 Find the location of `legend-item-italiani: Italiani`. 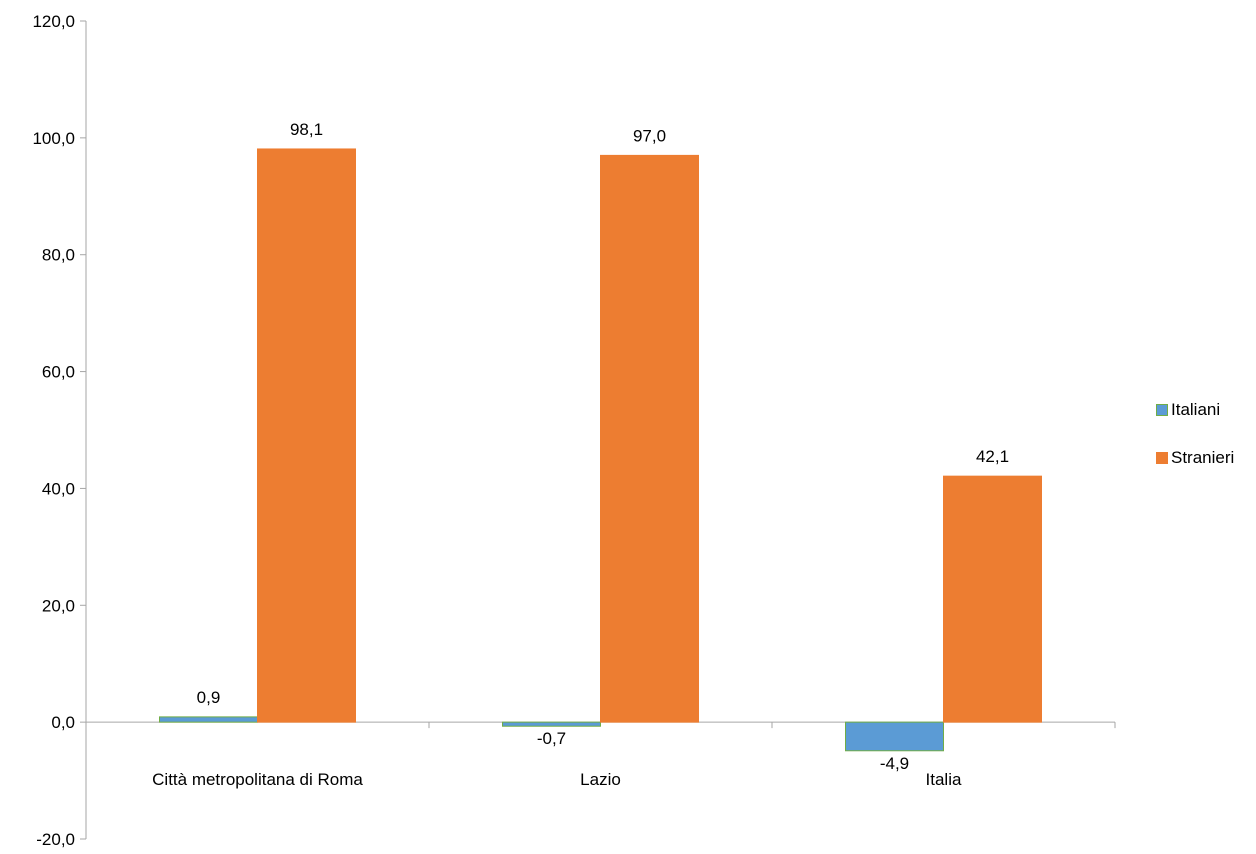

legend-item-italiani: Italiani is located at coordinates (1195, 410).